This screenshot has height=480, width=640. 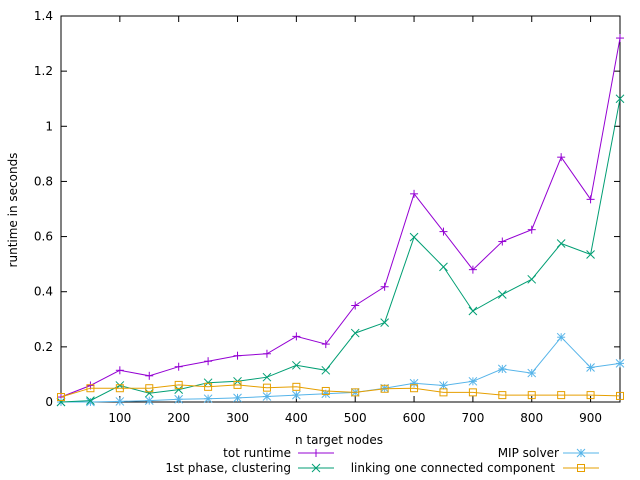 I want to click on series-line-mip-solver, so click(x=341, y=369).